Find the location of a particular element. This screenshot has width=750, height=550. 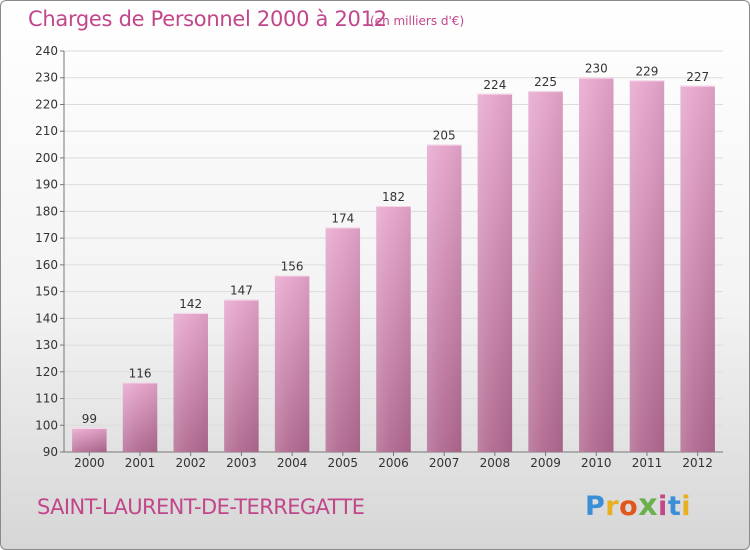

y-tick-label: 110 is located at coordinates (46, 399).